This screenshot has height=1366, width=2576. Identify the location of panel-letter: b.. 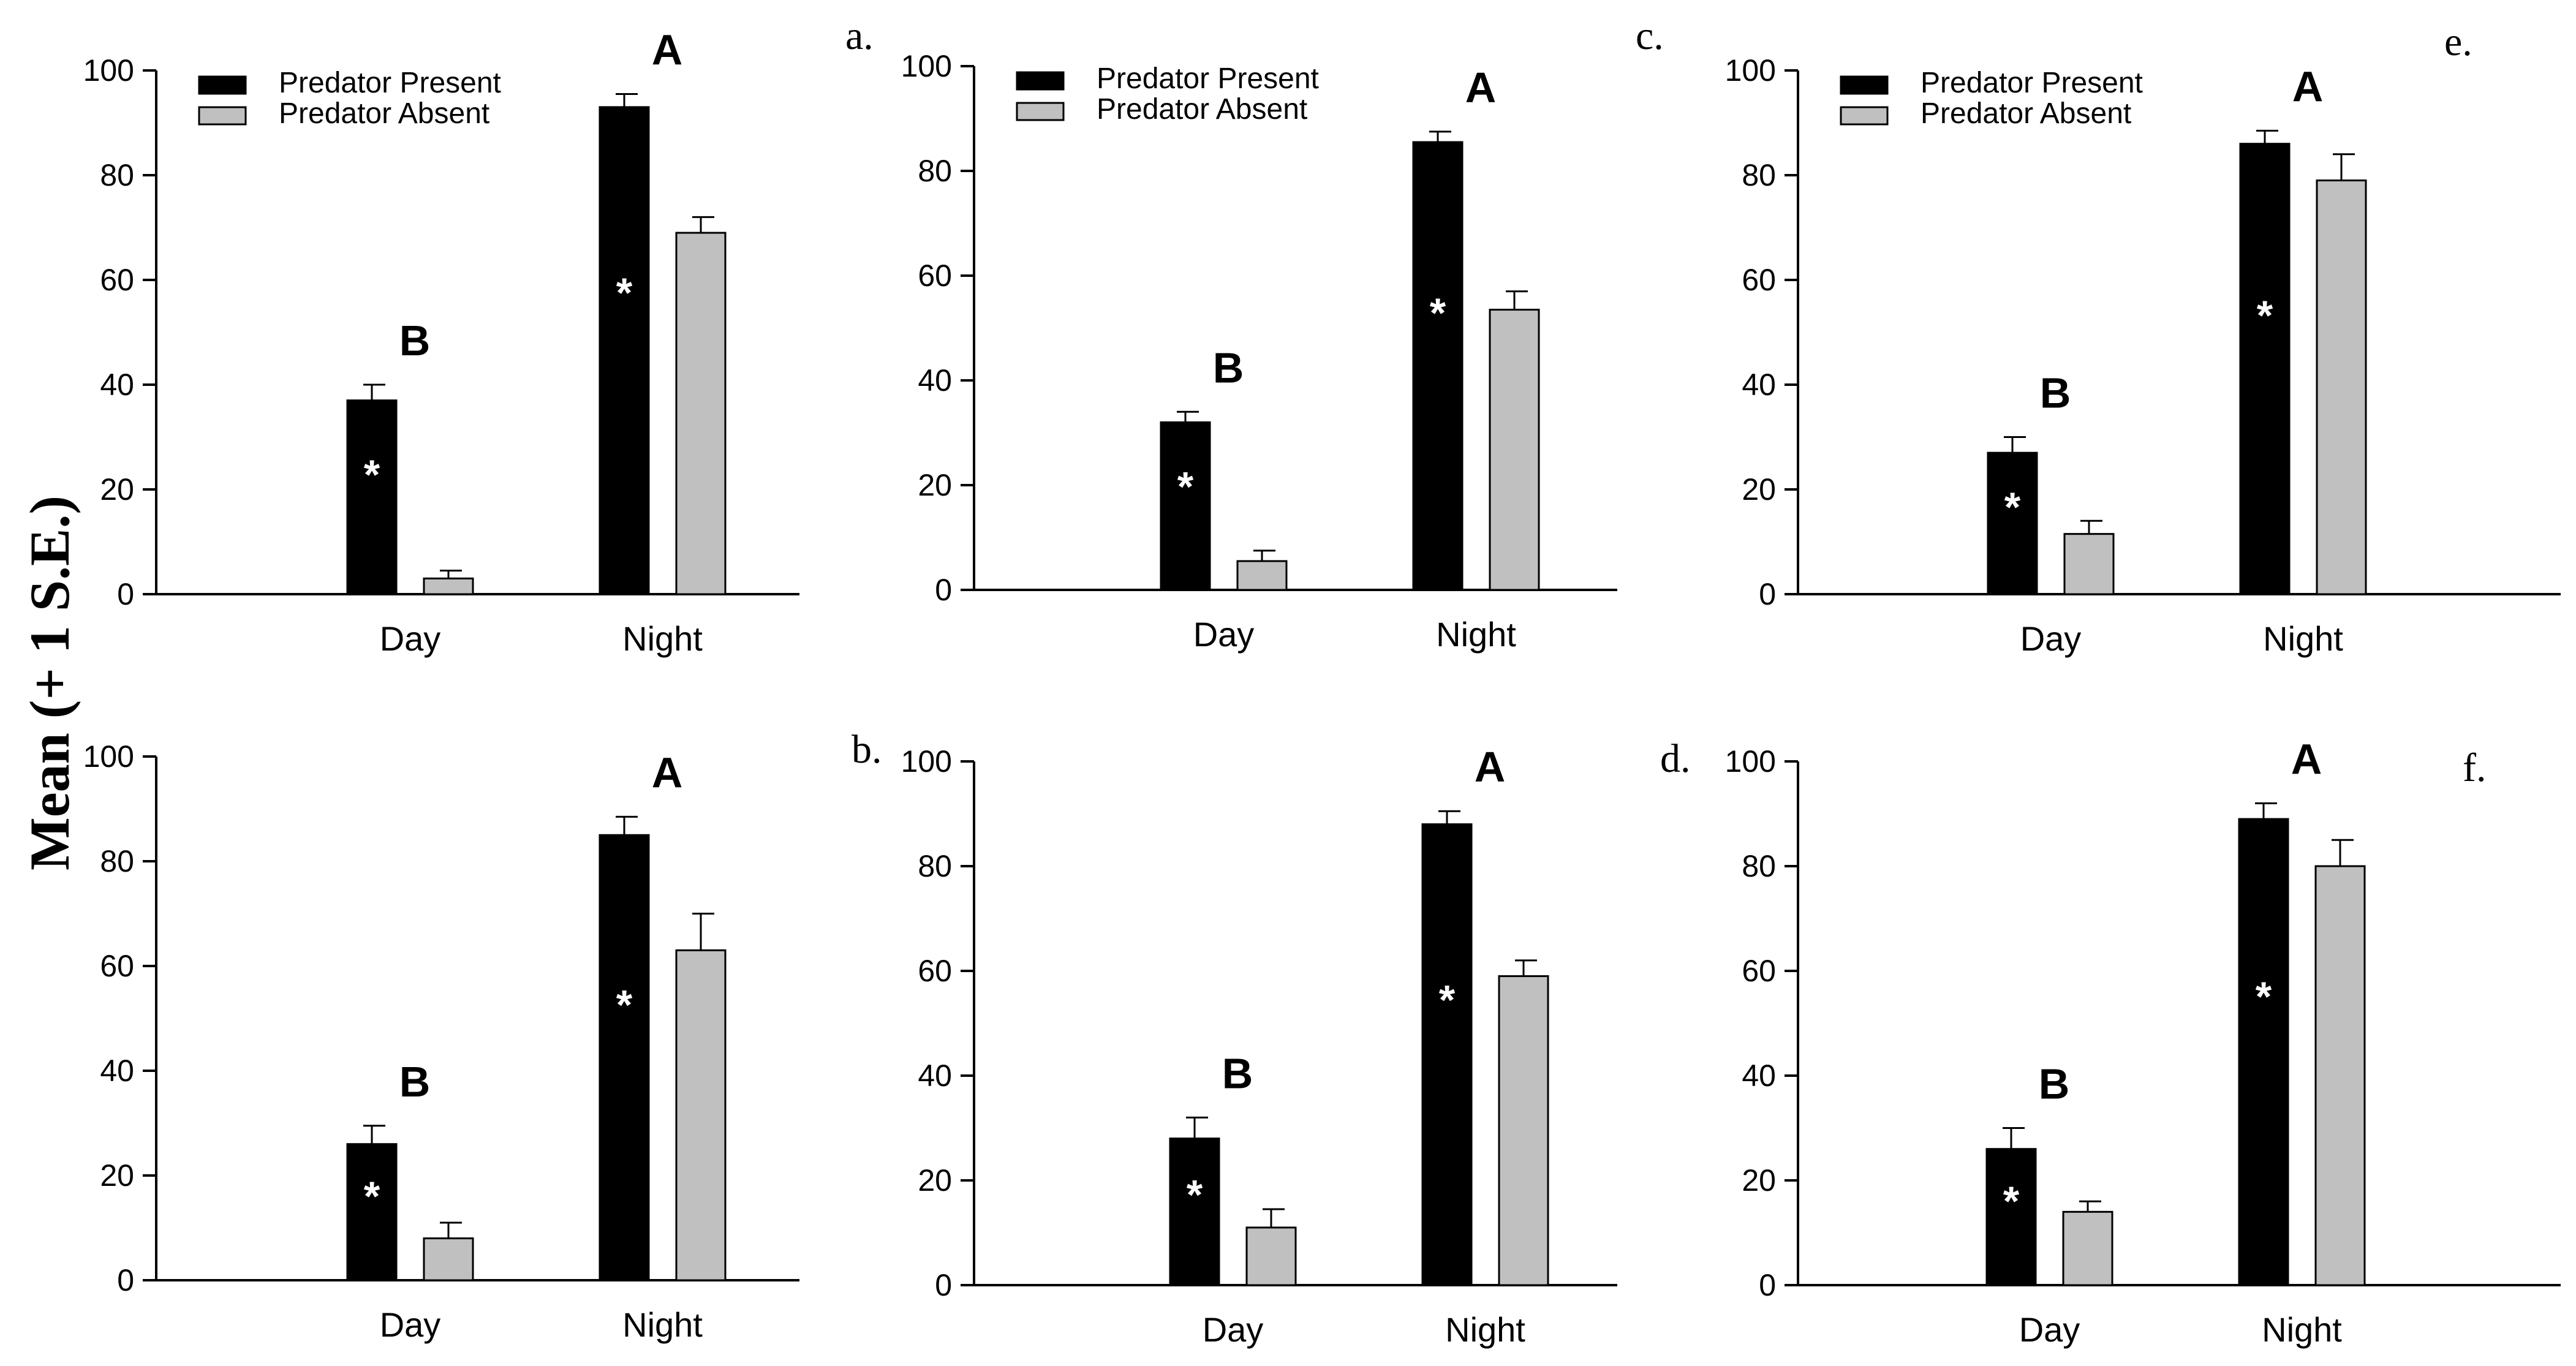
(867, 750).